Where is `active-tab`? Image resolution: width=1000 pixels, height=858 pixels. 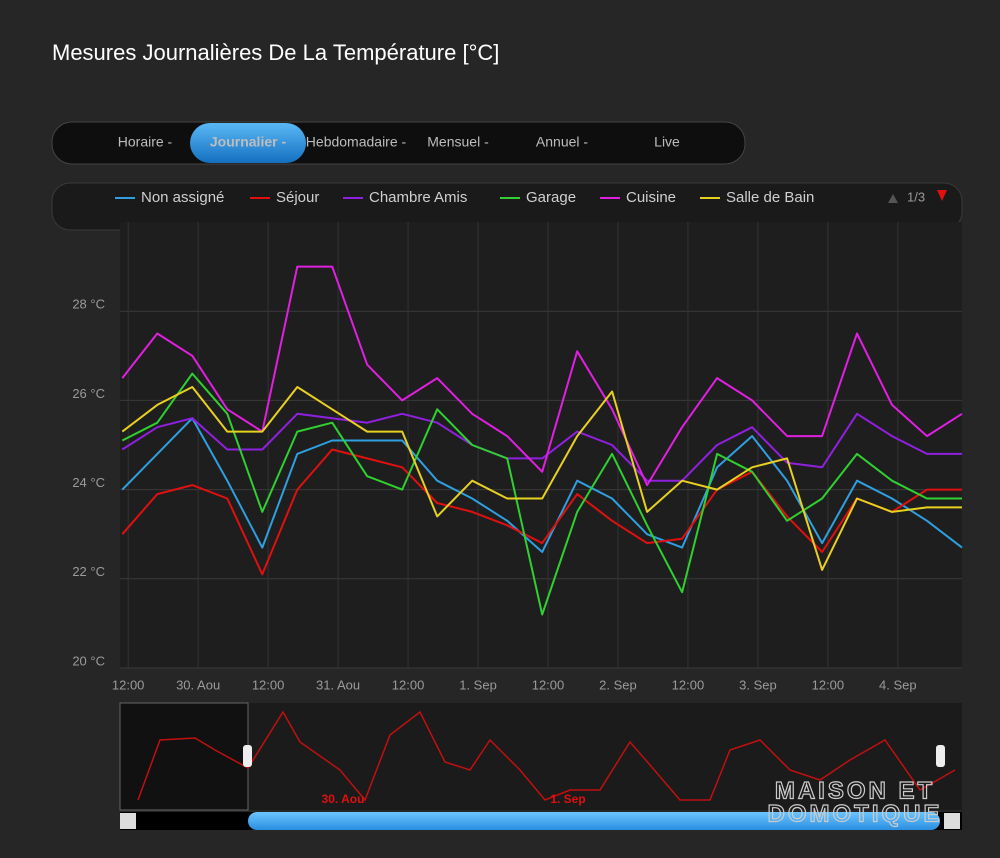
active-tab is located at coordinates (248, 143).